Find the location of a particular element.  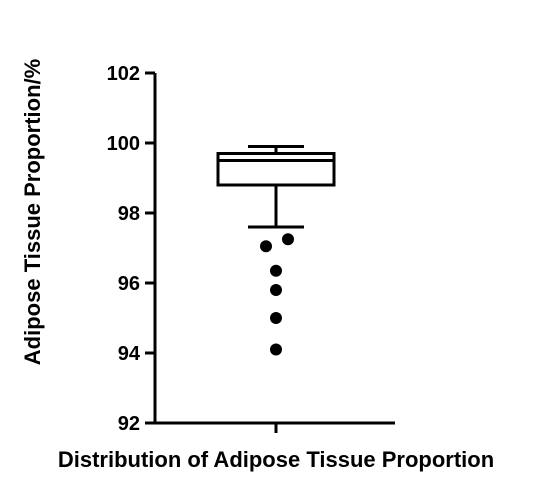

y-tick-label: 92 is located at coordinates (129, 424).